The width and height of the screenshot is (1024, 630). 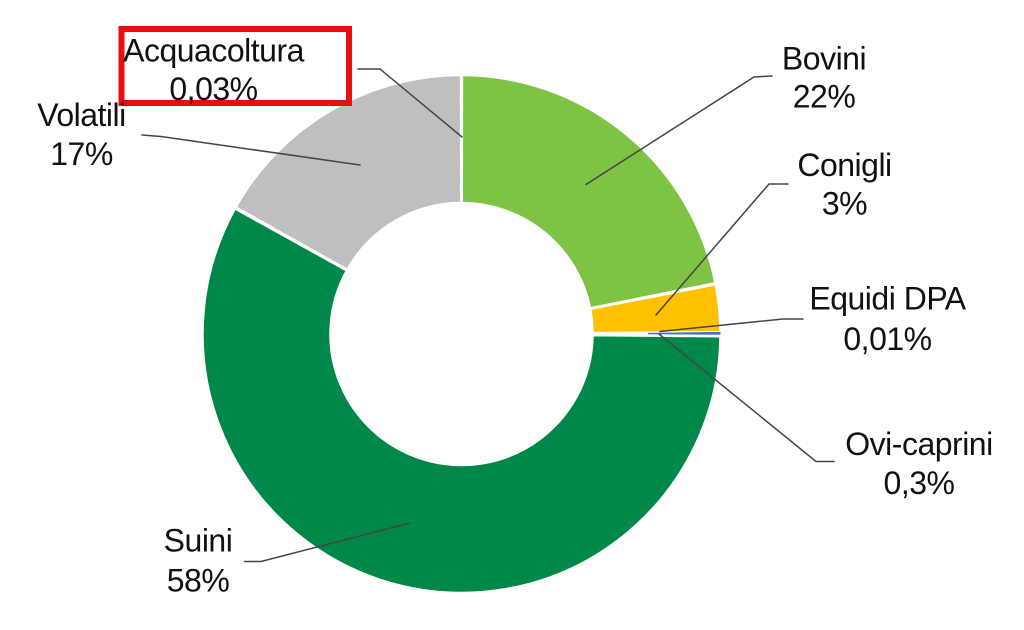 I want to click on svg-text: Bovini, so click(x=824, y=59).